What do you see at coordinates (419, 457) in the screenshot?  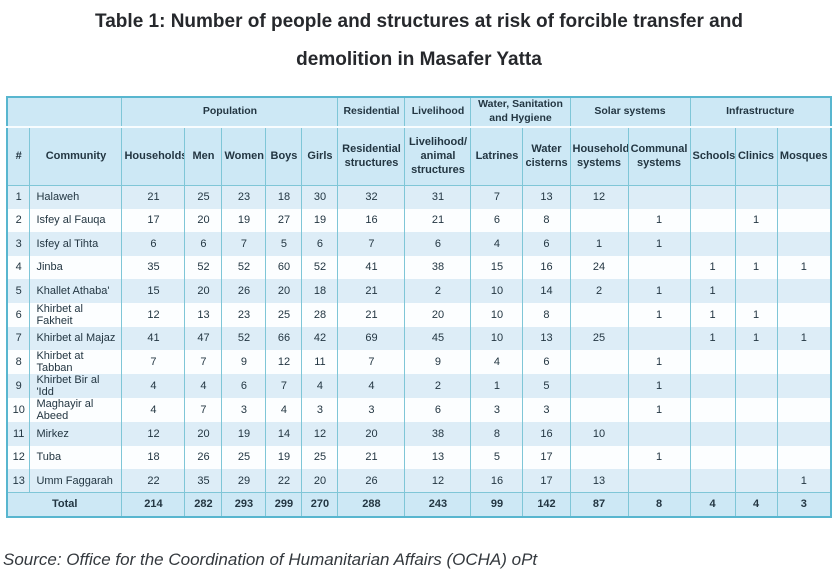 I see `table-row: 12 Tuba 18 26 25 19 25 21 13 5 17 1` at bounding box center [419, 457].